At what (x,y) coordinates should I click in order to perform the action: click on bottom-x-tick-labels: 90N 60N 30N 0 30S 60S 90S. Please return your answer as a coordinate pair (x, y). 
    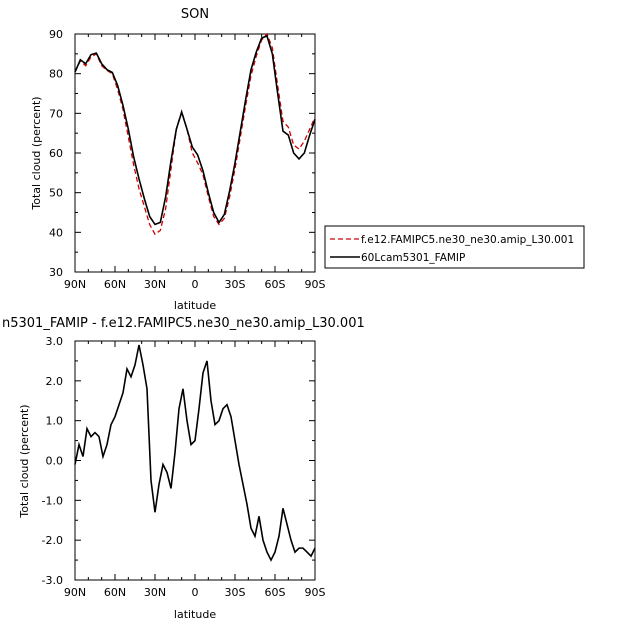
    Looking at the image, I should click on (195, 592).